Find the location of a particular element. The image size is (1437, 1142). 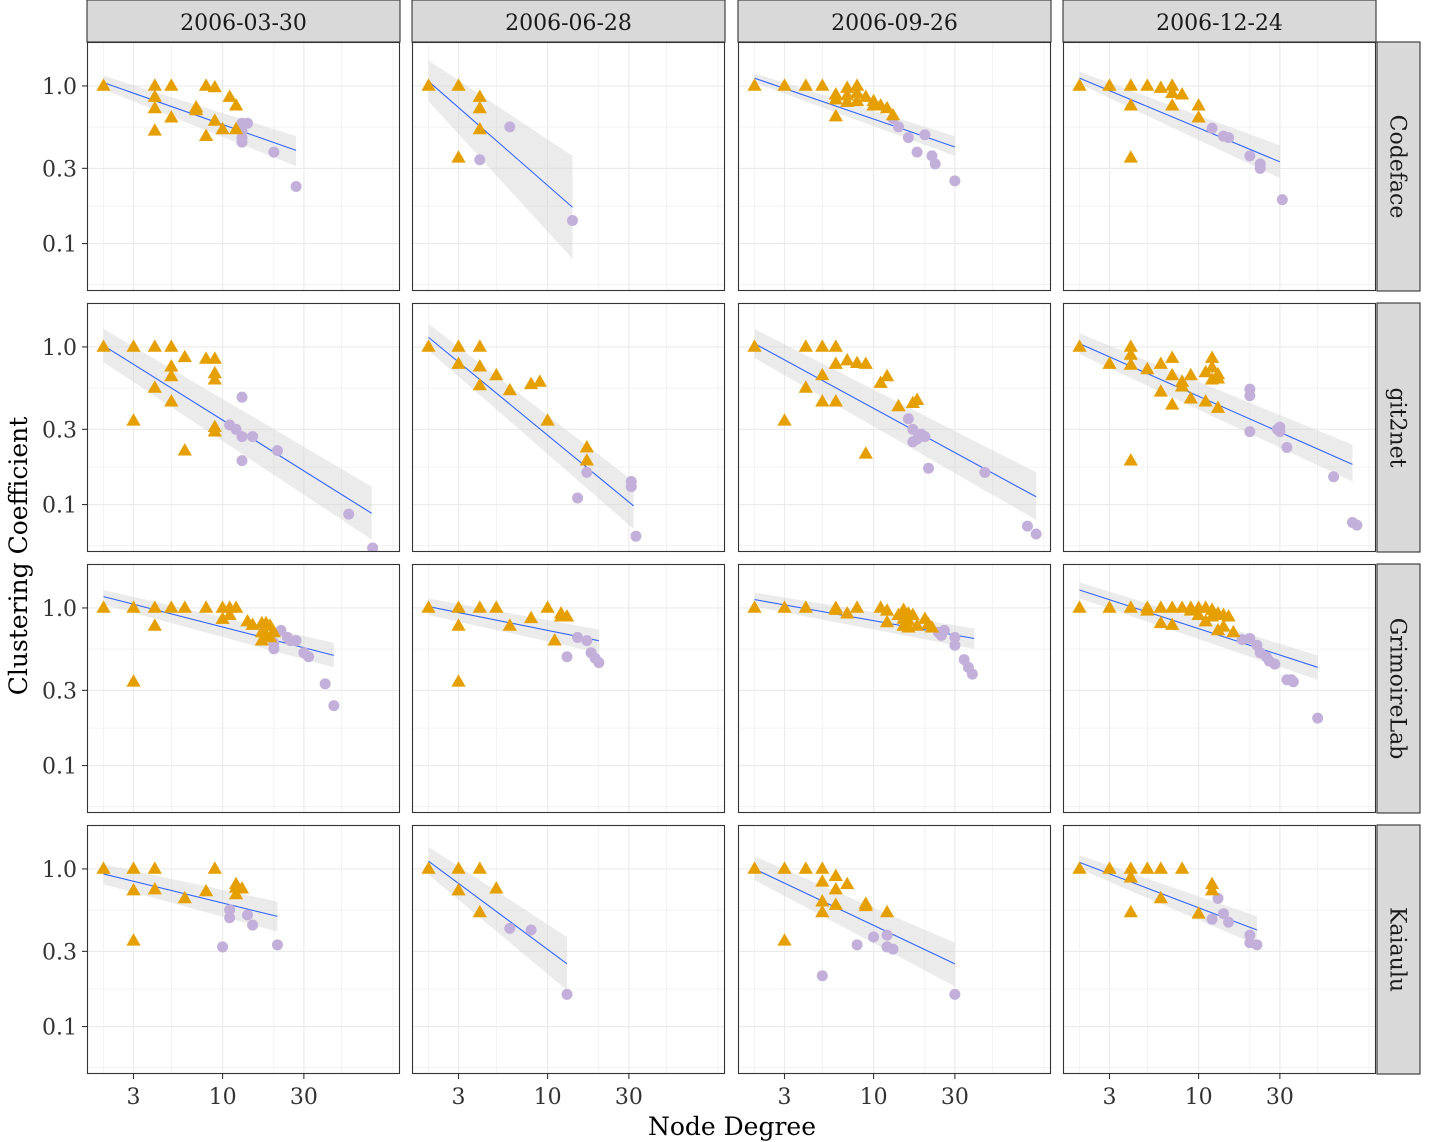

x-axis-title: Node Degree is located at coordinates (732, 1126).